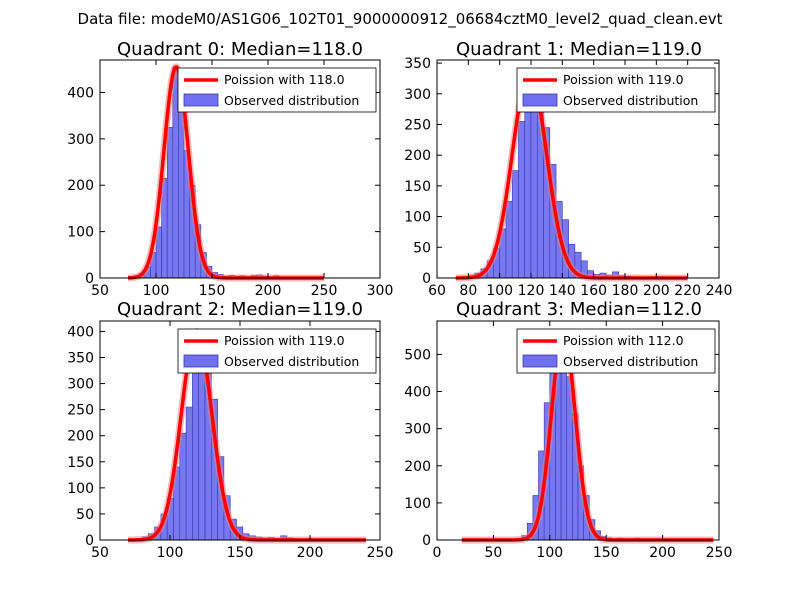 The width and height of the screenshot is (800, 600). What do you see at coordinates (437, 291) in the screenshot?
I see `x-tick-label: 60` at bounding box center [437, 291].